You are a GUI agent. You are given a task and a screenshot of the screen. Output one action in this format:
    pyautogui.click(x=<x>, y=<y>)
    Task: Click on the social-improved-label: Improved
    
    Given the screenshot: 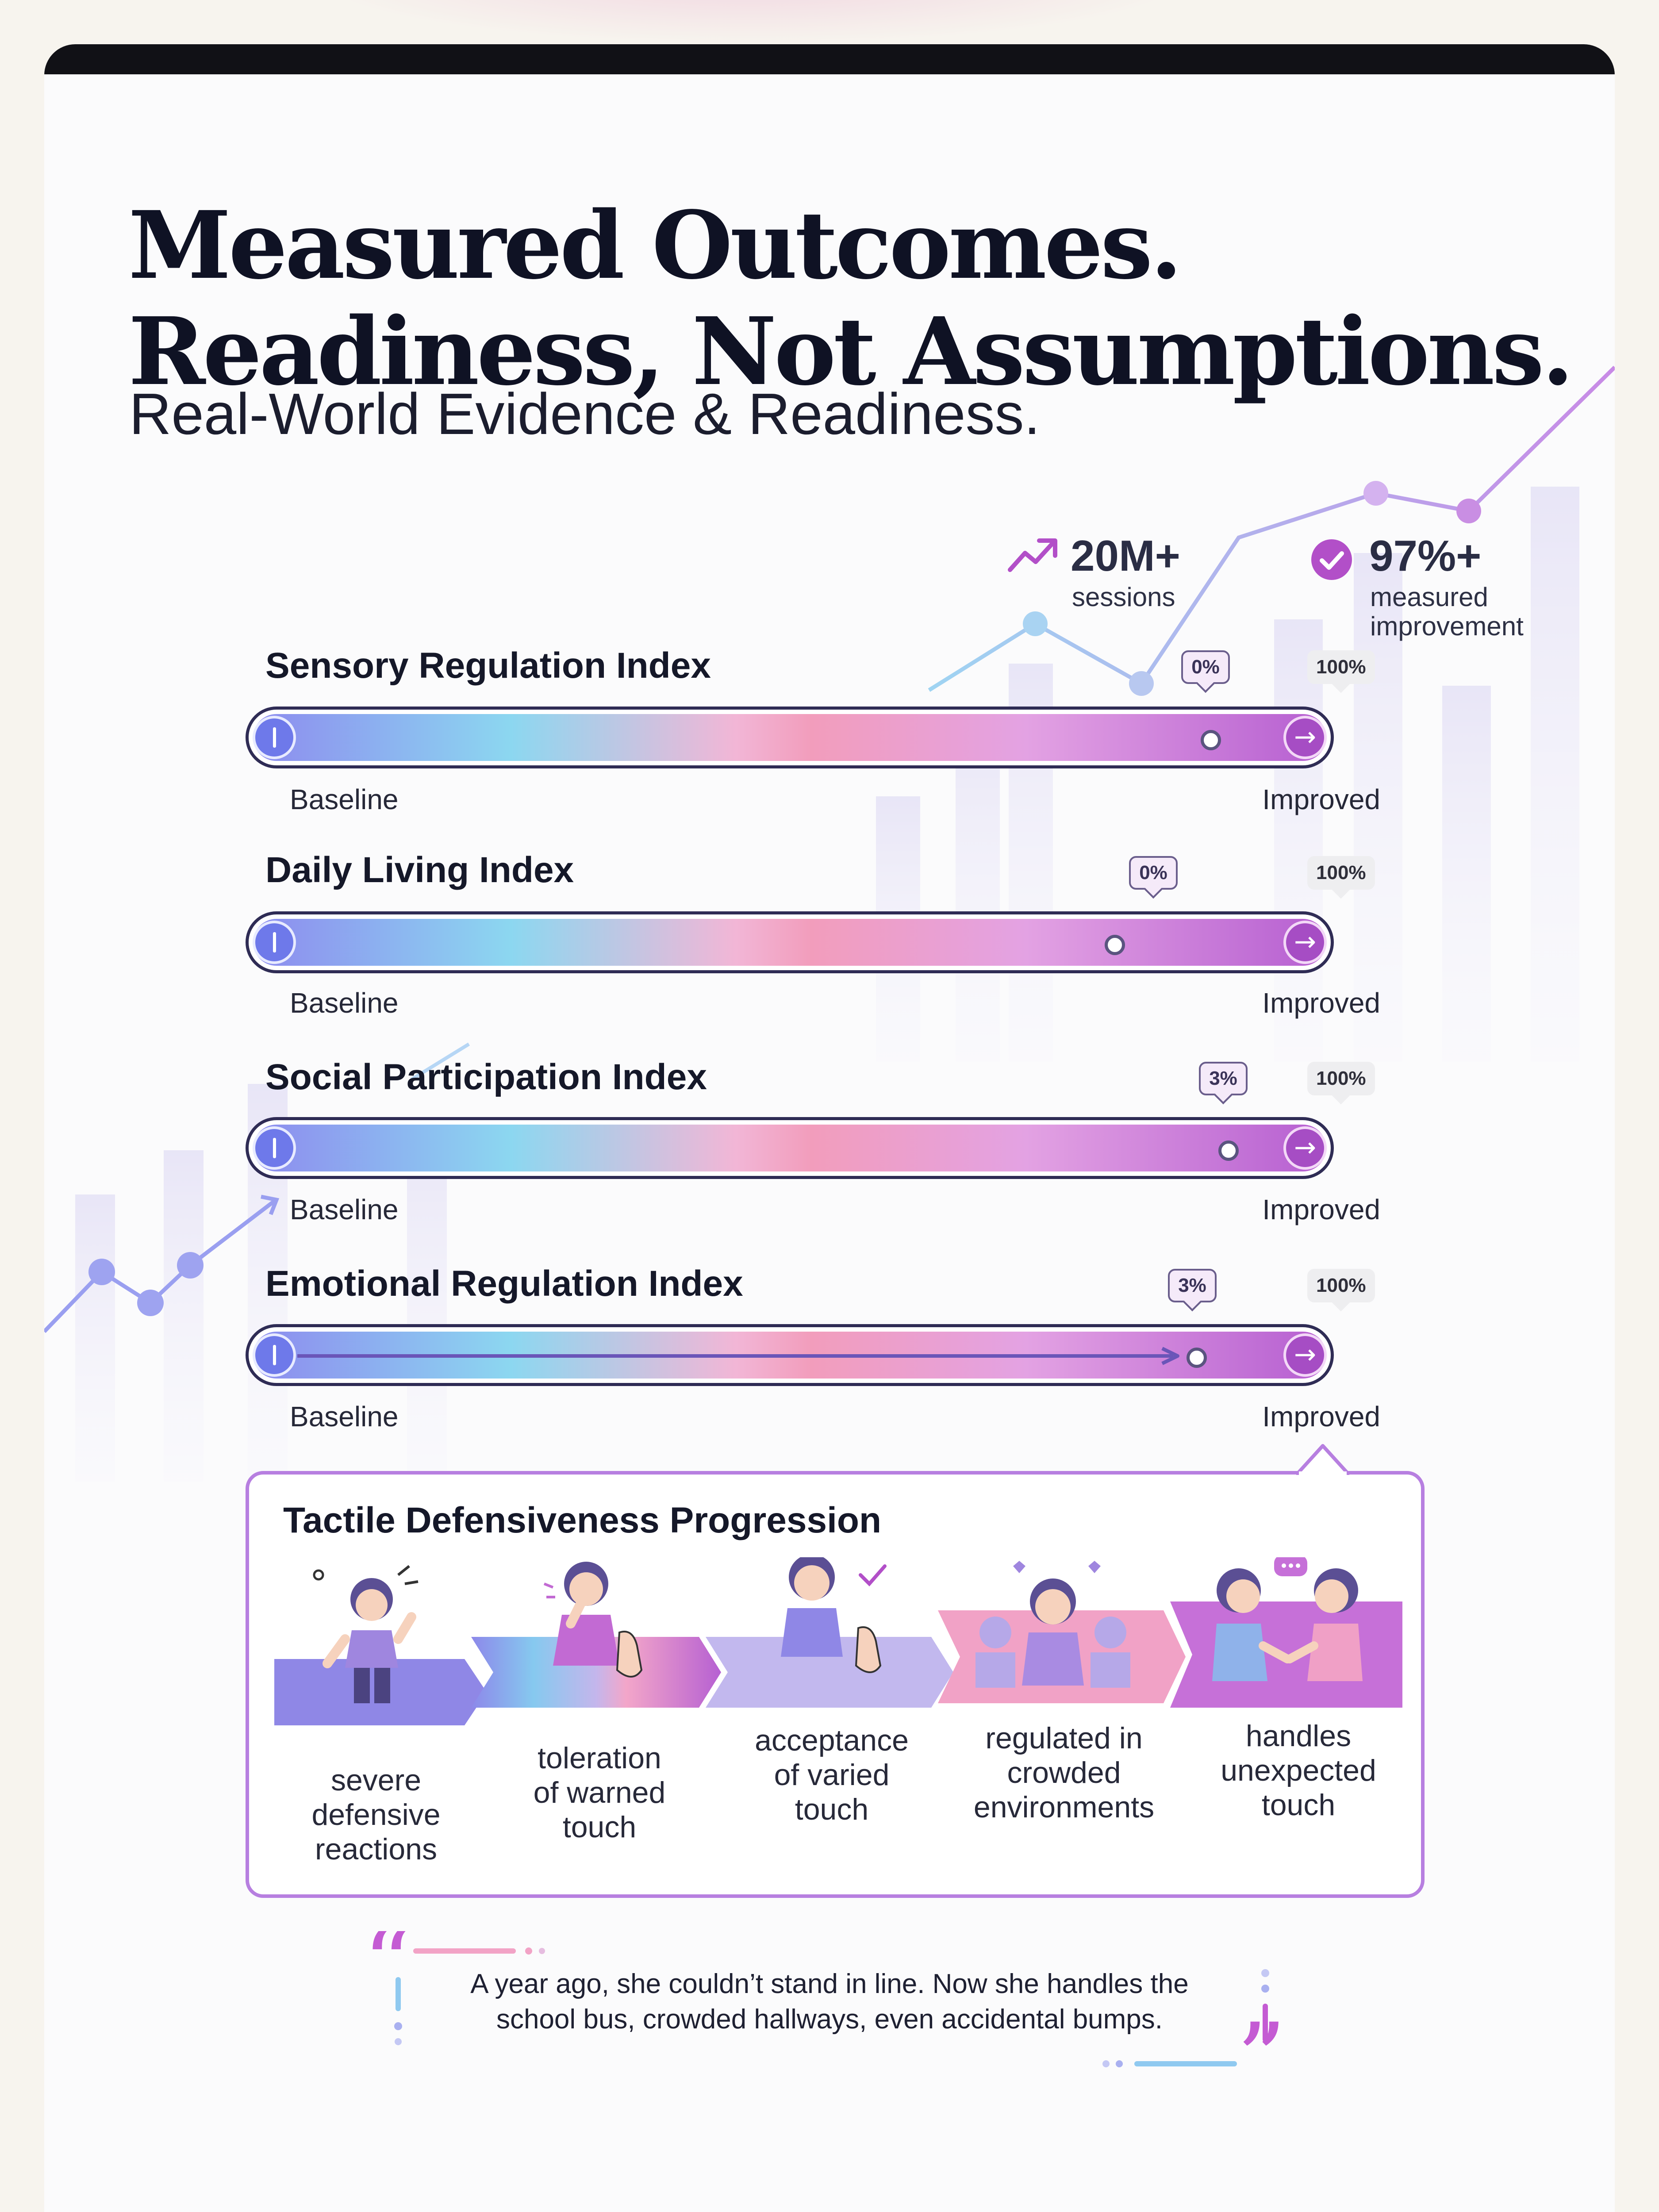 What is the action you would take?
    pyautogui.click(x=1321, y=1209)
    